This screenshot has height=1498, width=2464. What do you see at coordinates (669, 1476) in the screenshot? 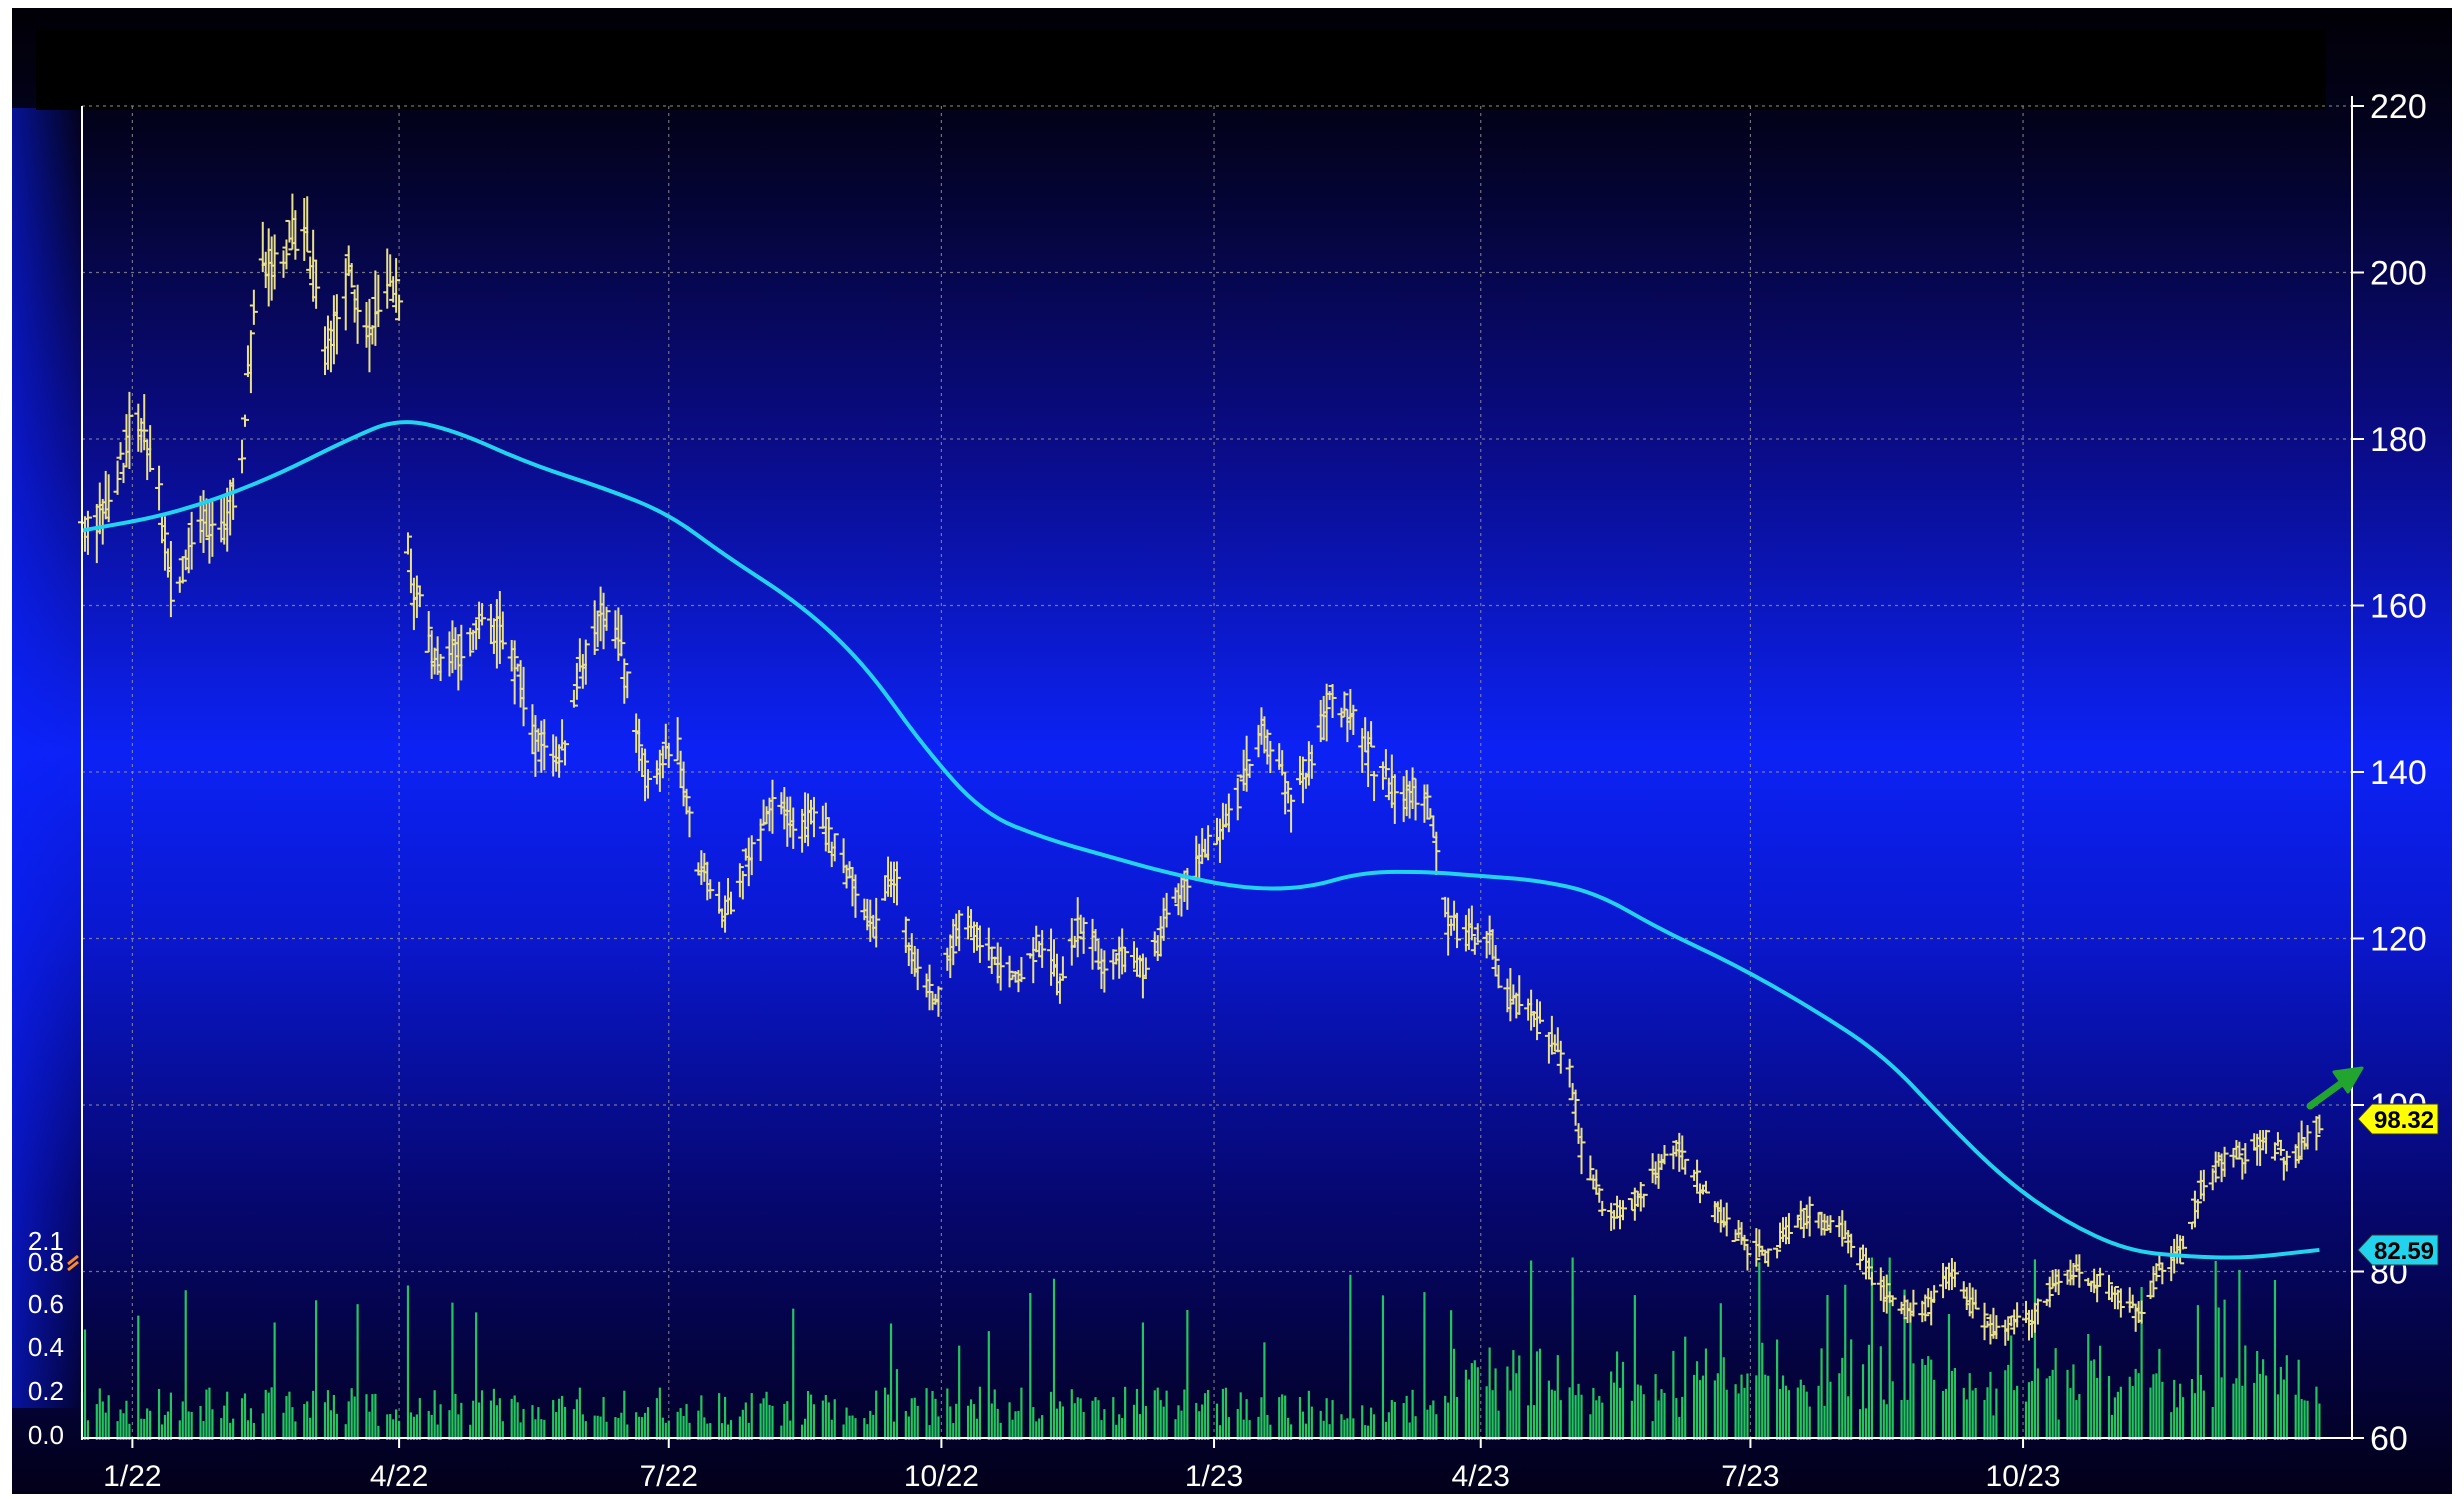
I see `date-tick-label: 7/22` at bounding box center [669, 1476].